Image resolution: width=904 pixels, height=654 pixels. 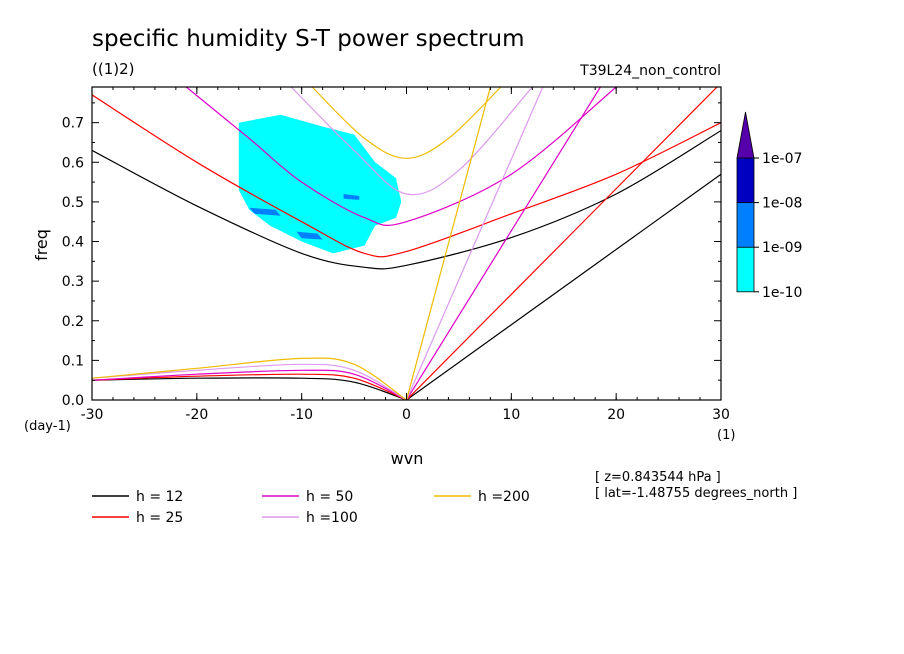 I want to click on x-tick-label: 10, so click(x=511, y=415).